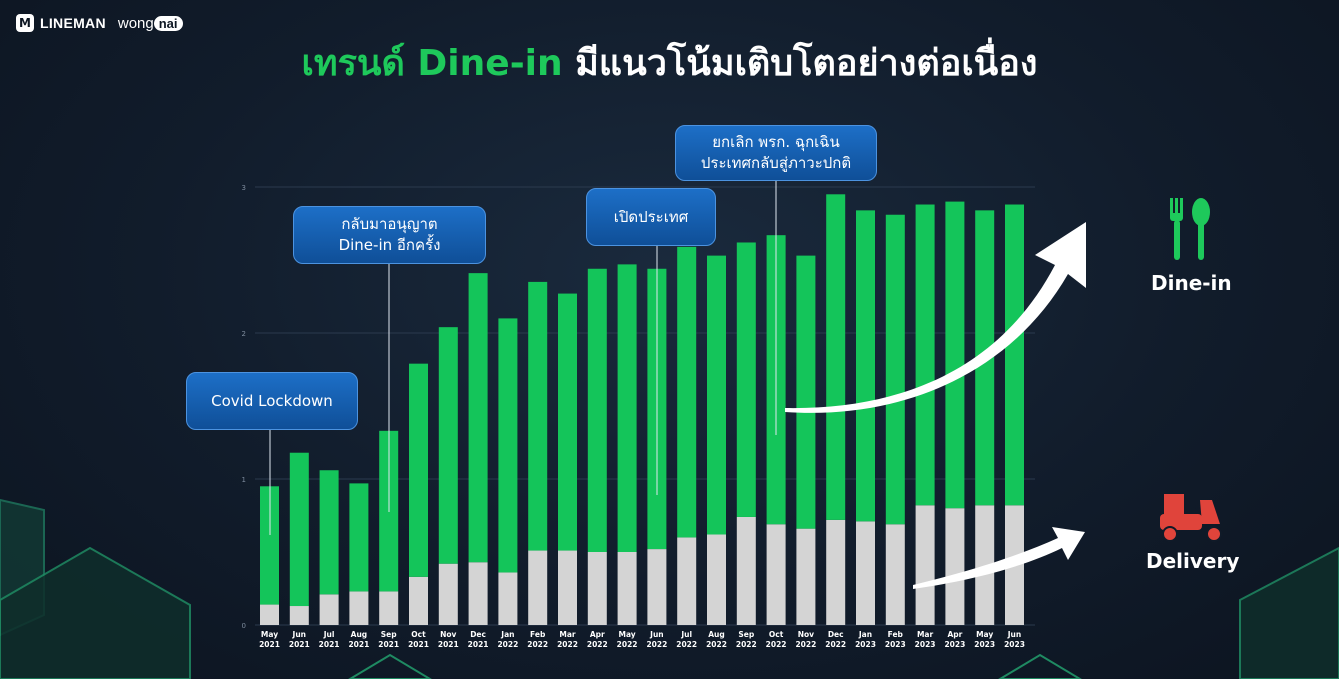  What do you see at coordinates (806, 63) in the screenshot?
I see `title-rest: มีแนวโน้มเติบโตอย่างต่อเนื่อง` at bounding box center [806, 63].